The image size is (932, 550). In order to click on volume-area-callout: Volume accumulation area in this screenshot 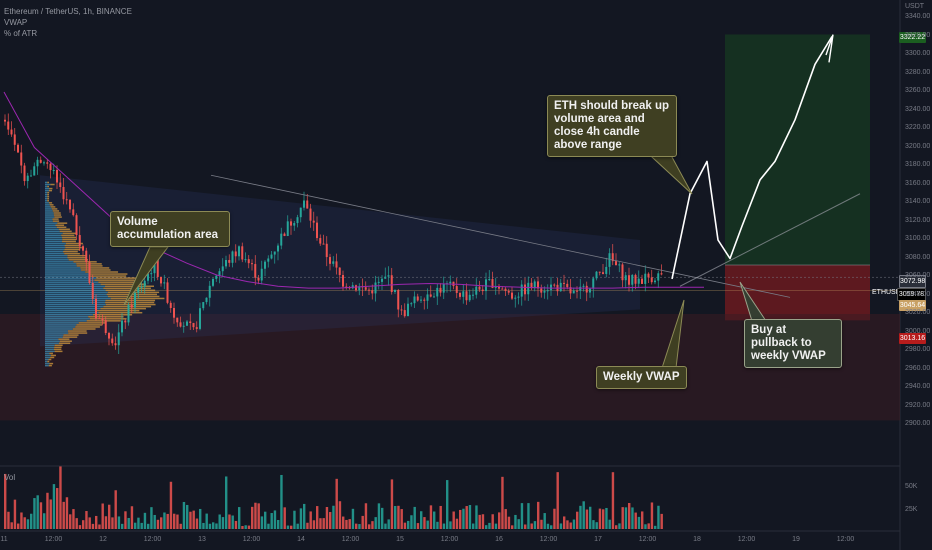, I will do `click(170, 229)`.